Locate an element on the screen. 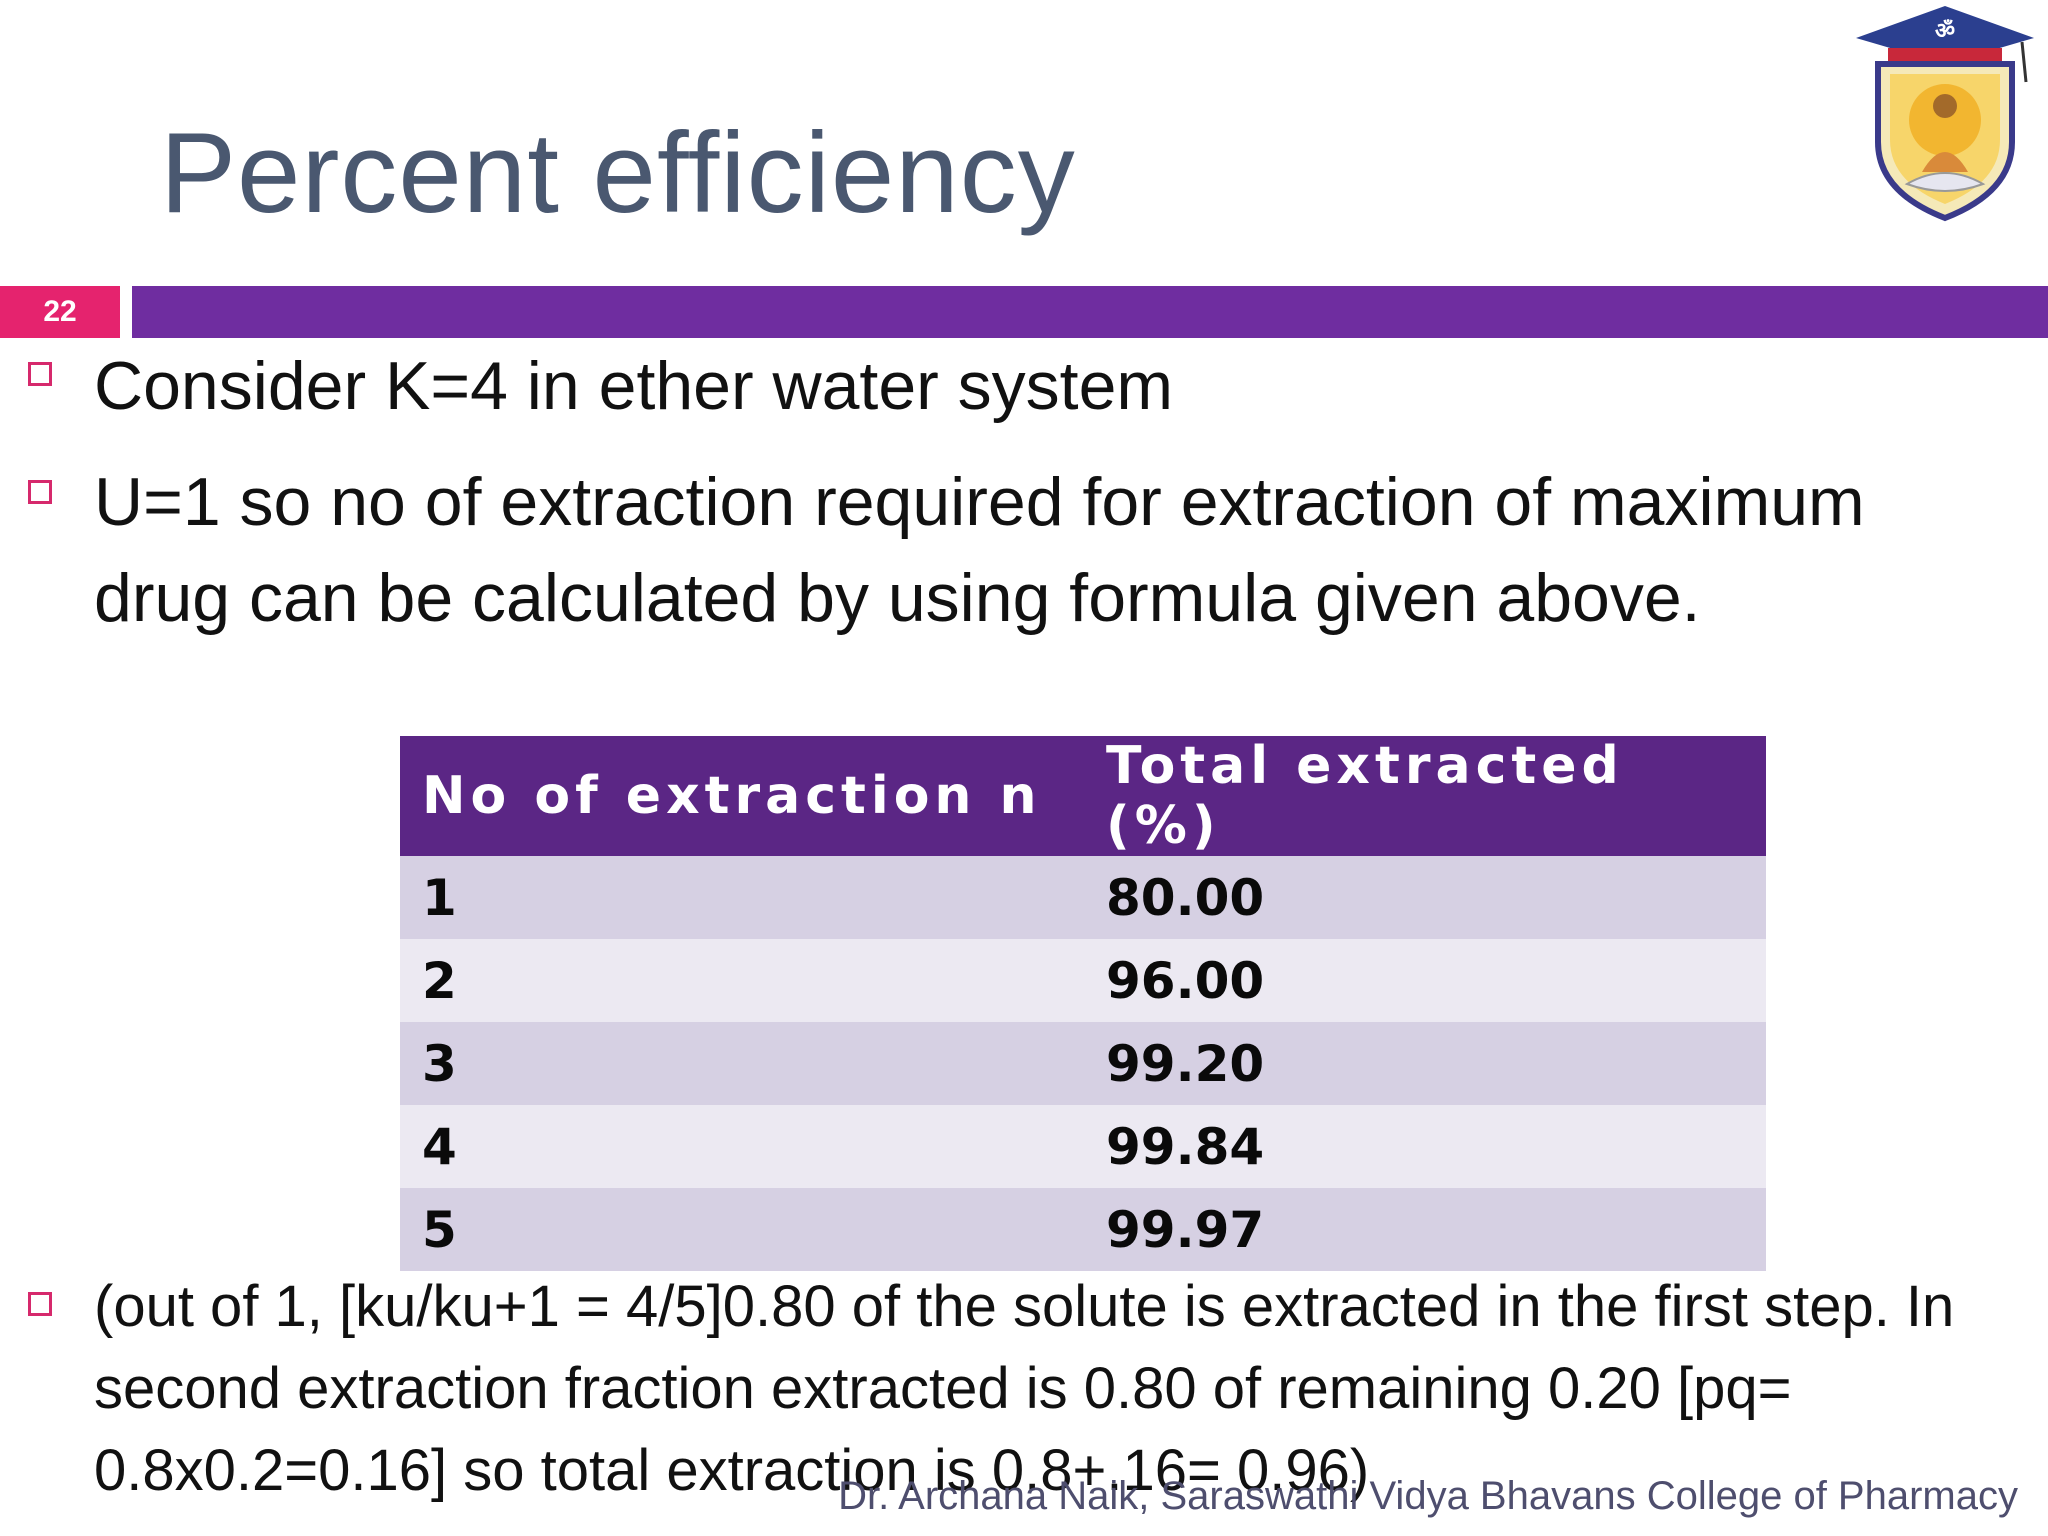  table-header-row: No of extraction n Total extracted (%) is located at coordinates (1083, 796).